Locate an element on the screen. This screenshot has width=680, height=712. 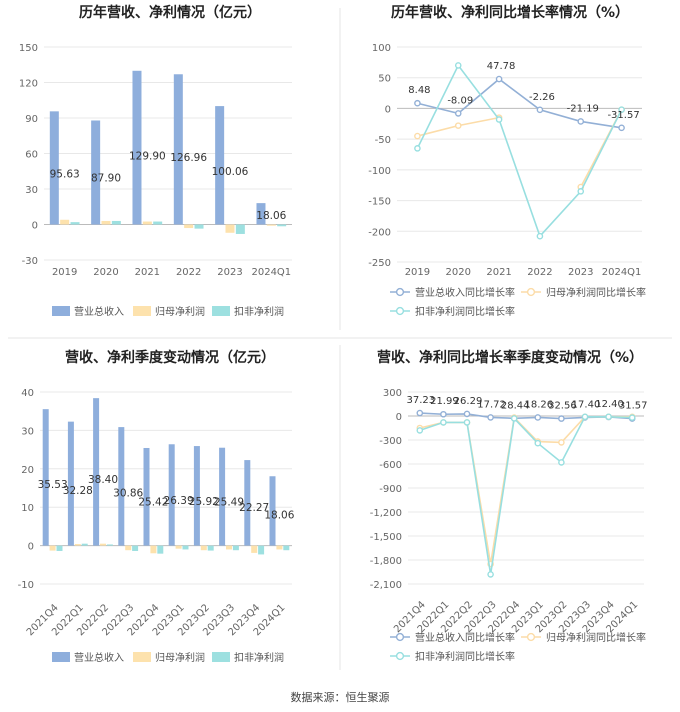
y-tick-label: -900 is located at coordinates (390, 489).